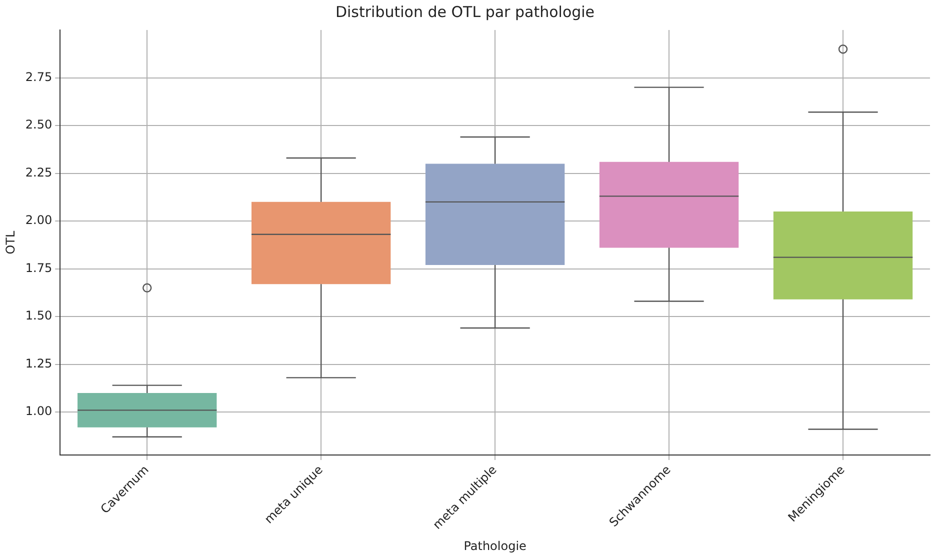  I want to click on y-axis-title: OTL, so click(10, 242).